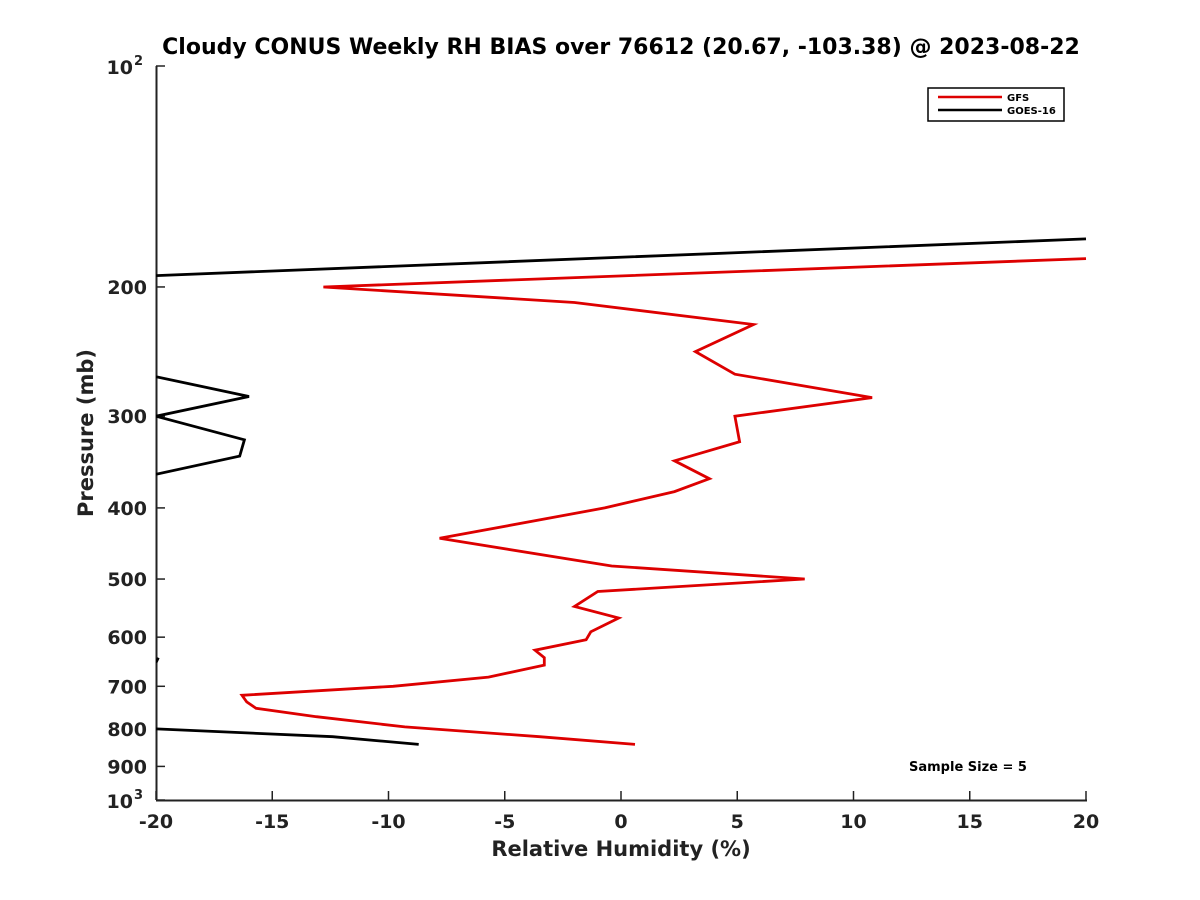 The height and width of the screenshot is (900, 1200). I want to click on y-tick-label: 300, so click(127, 417).